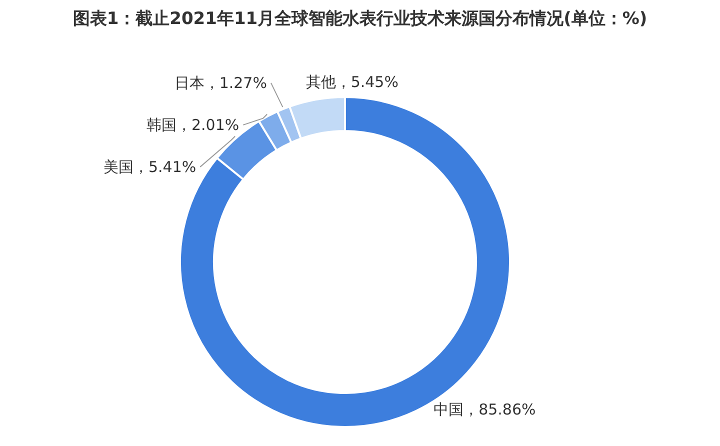  I want to click on slice-label: 韩国，2.01%, so click(193, 125).